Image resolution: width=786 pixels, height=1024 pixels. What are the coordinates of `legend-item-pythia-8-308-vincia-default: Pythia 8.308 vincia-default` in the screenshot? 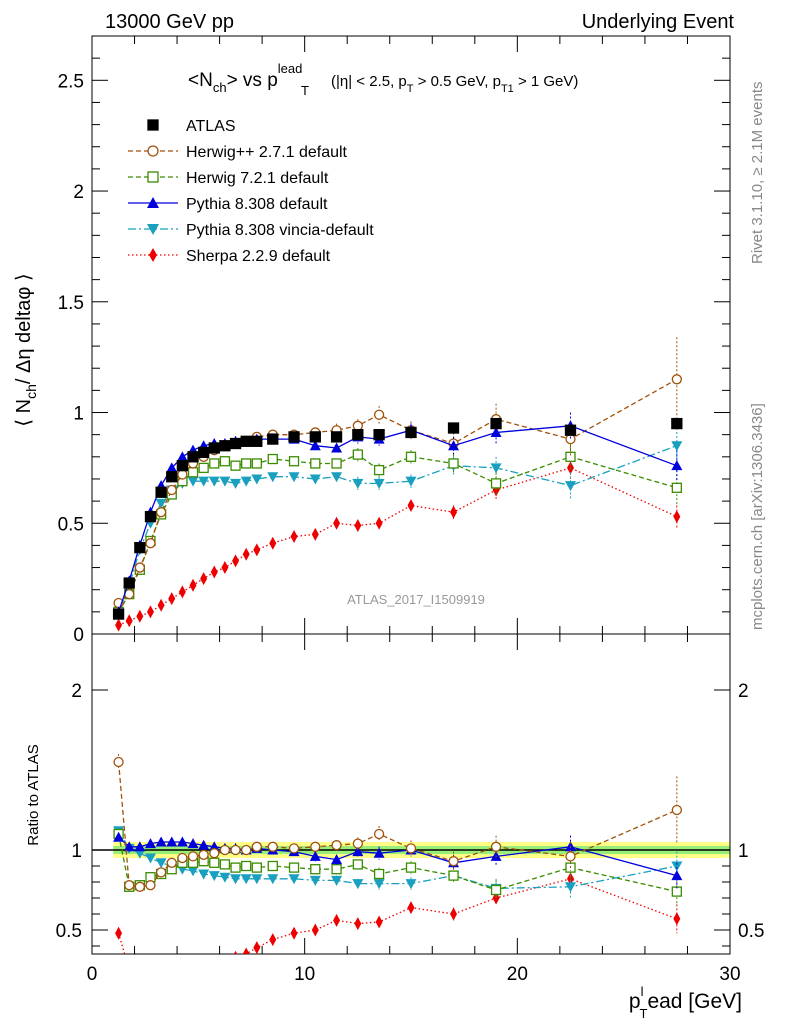 It's located at (251, 230).